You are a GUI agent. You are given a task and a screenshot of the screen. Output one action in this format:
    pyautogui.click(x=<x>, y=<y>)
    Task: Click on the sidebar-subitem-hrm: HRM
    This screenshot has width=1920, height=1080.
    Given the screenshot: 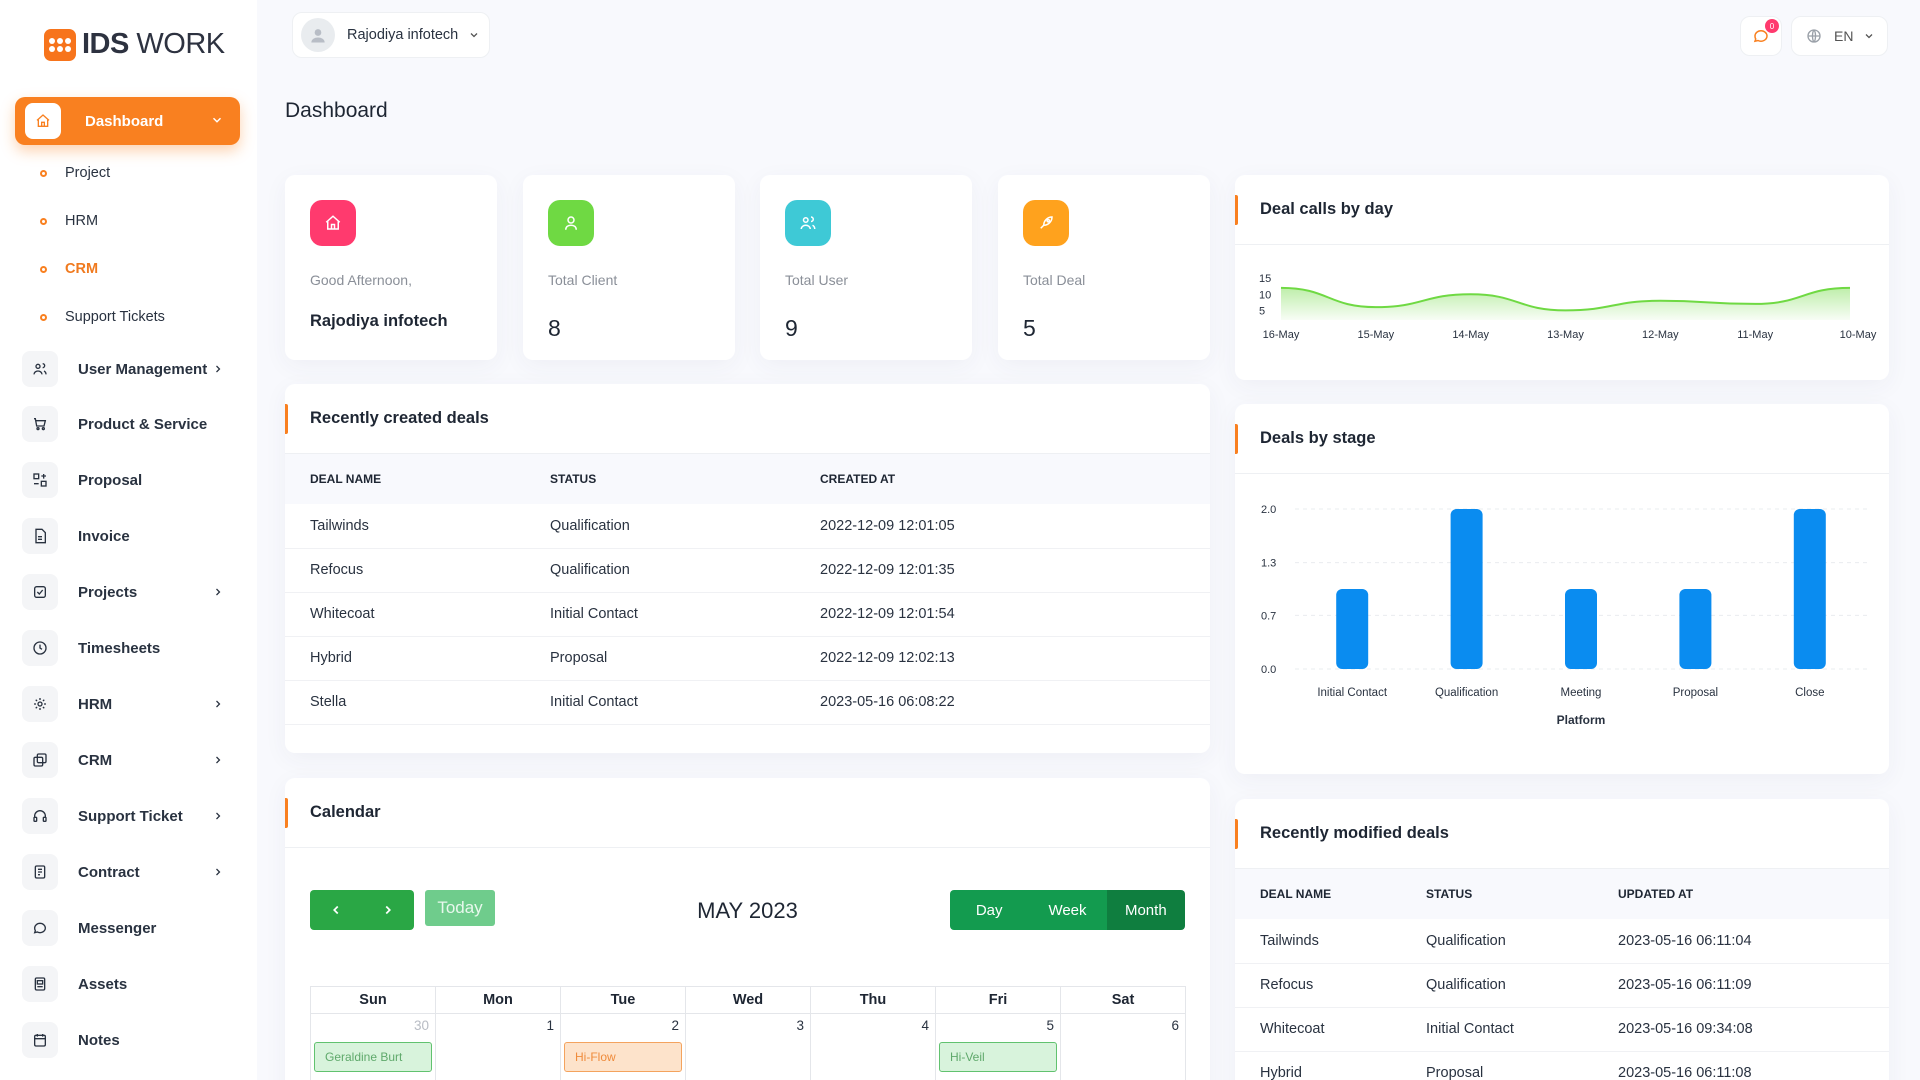 What is the action you would take?
    pyautogui.click(x=69, y=221)
    